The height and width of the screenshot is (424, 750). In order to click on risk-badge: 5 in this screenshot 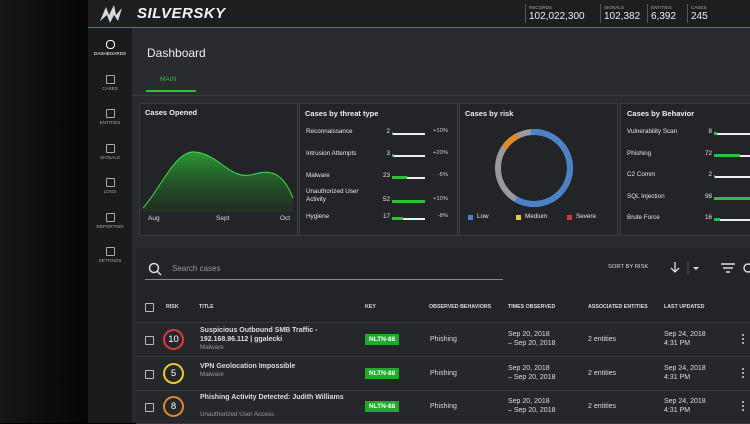, I will do `click(173, 373)`.